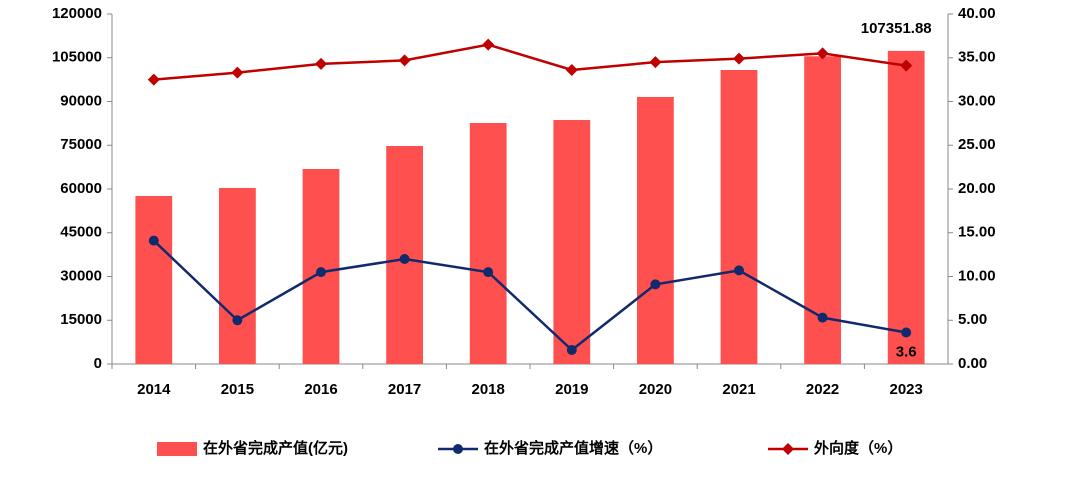  I want to click on y-tick-label: 105000, so click(77, 57).